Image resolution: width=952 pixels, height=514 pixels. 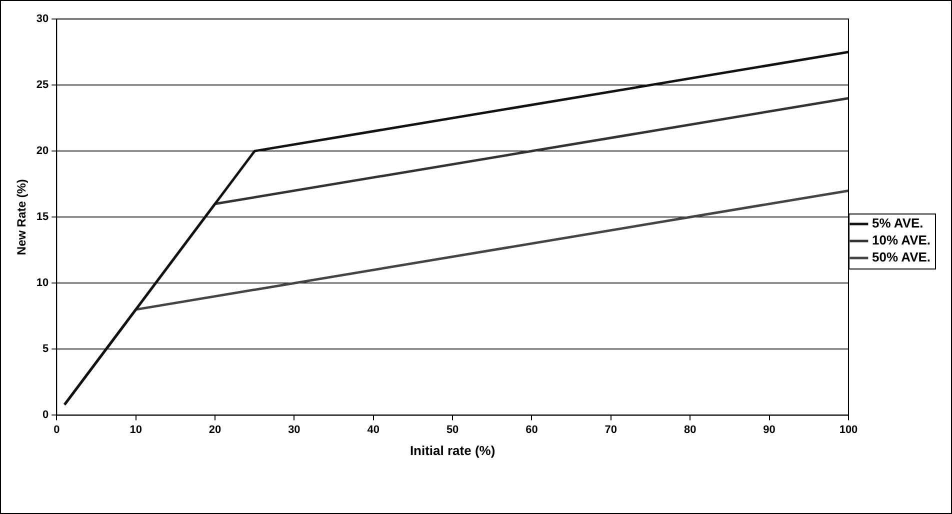 What do you see at coordinates (294, 430) in the screenshot?
I see `x-tick-label: 30` at bounding box center [294, 430].